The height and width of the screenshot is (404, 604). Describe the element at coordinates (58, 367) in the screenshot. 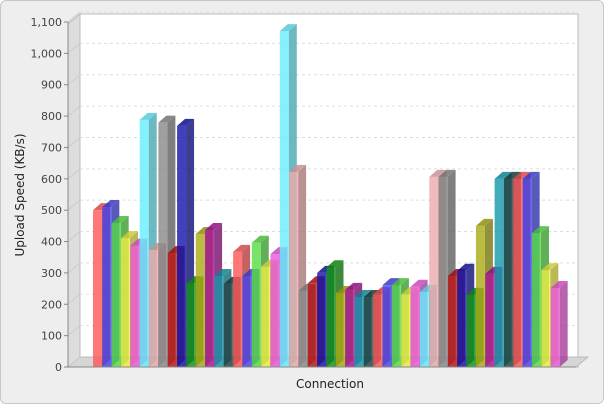

I see `y-tick-label: 0` at that location.